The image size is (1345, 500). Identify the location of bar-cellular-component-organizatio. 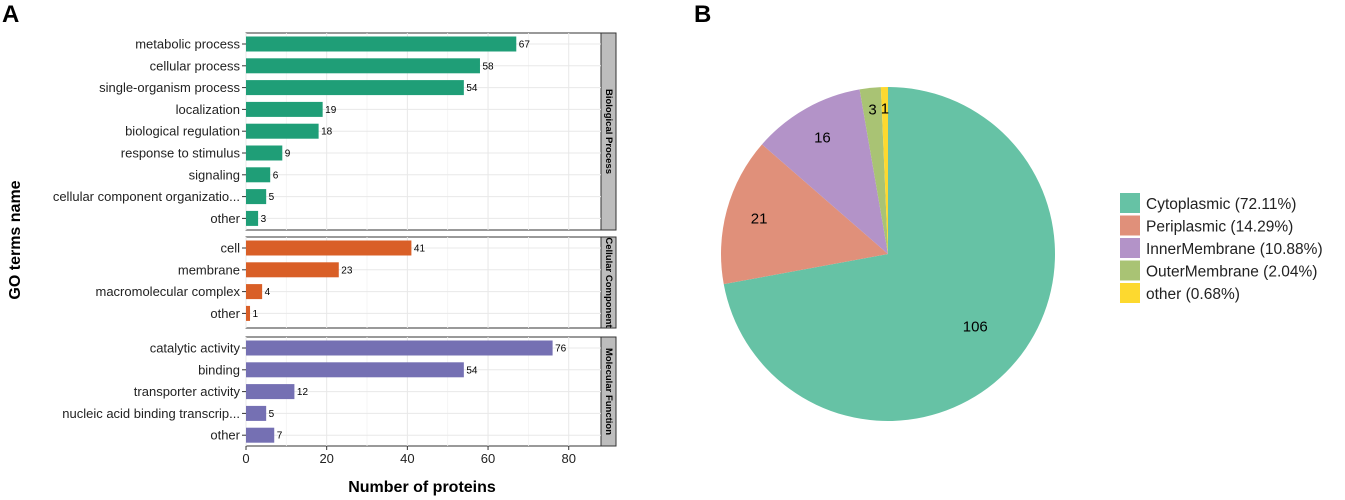
(256, 197).